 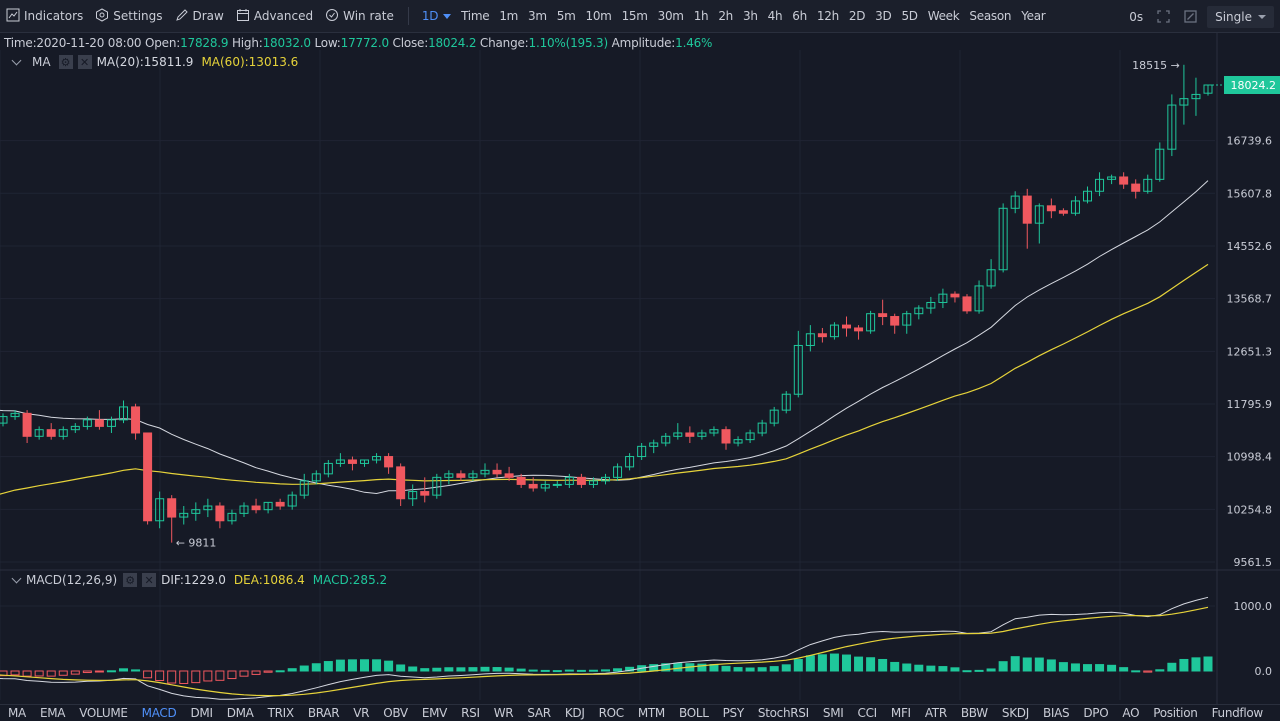 I want to click on indicator-tab-bbw: BBW, so click(x=974, y=713).